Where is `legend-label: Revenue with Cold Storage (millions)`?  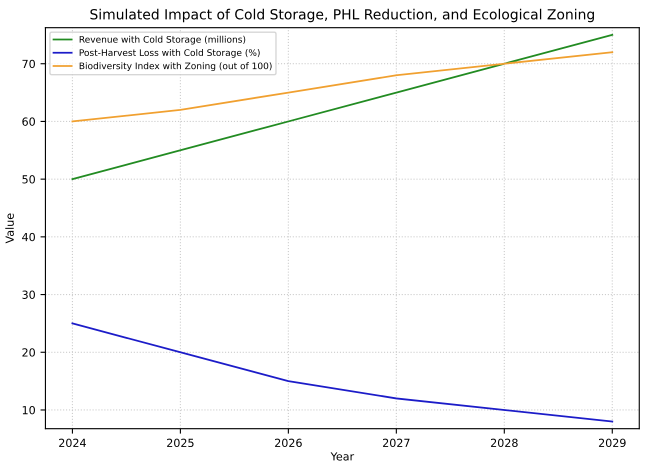 legend-label: Revenue with Cold Storage (millions) is located at coordinates (163, 40).